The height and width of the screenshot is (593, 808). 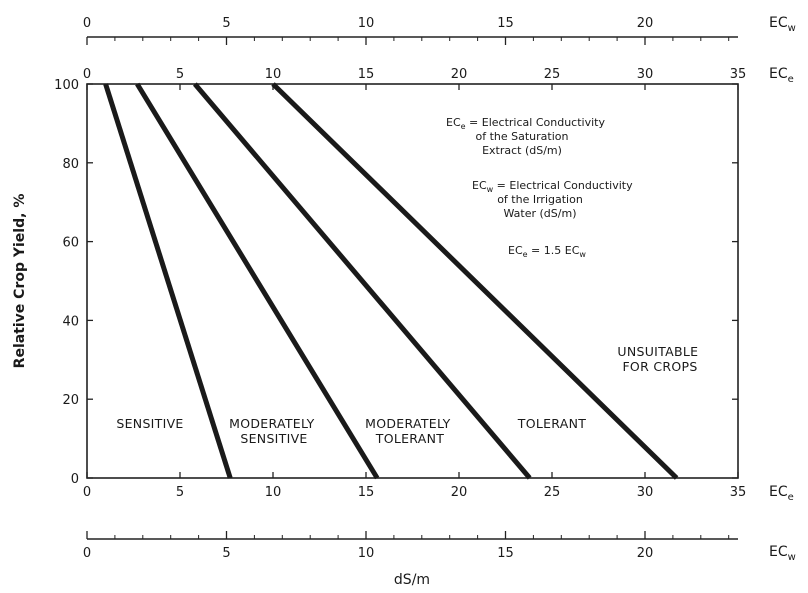 I want to click on ecw-top-tick-label: 10, so click(x=366, y=23).